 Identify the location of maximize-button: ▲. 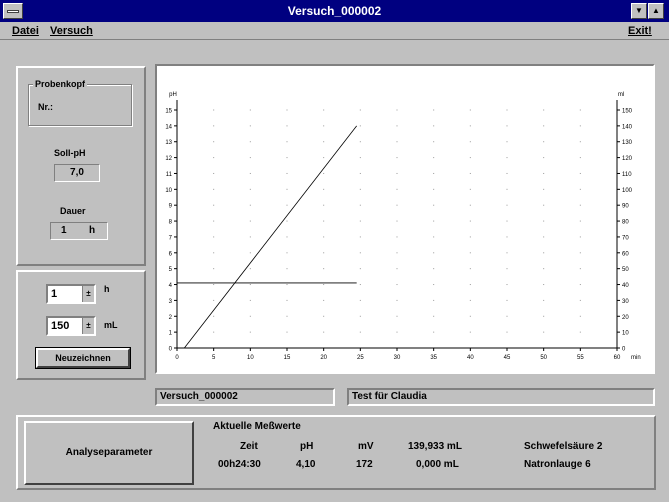
(656, 11).